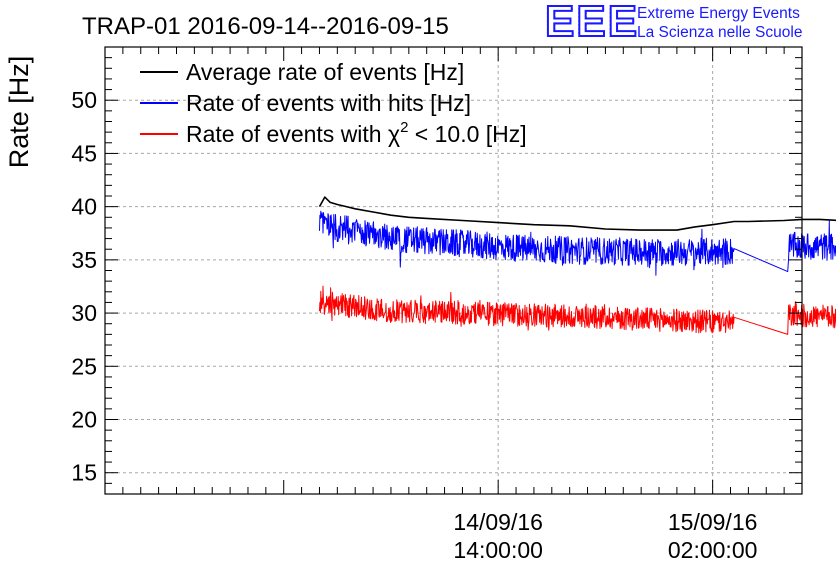 This screenshot has height=572, width=836. Describe the element at coordinates (84, 100) in the screenshot. I see `y-tick-label: 50` at that location.